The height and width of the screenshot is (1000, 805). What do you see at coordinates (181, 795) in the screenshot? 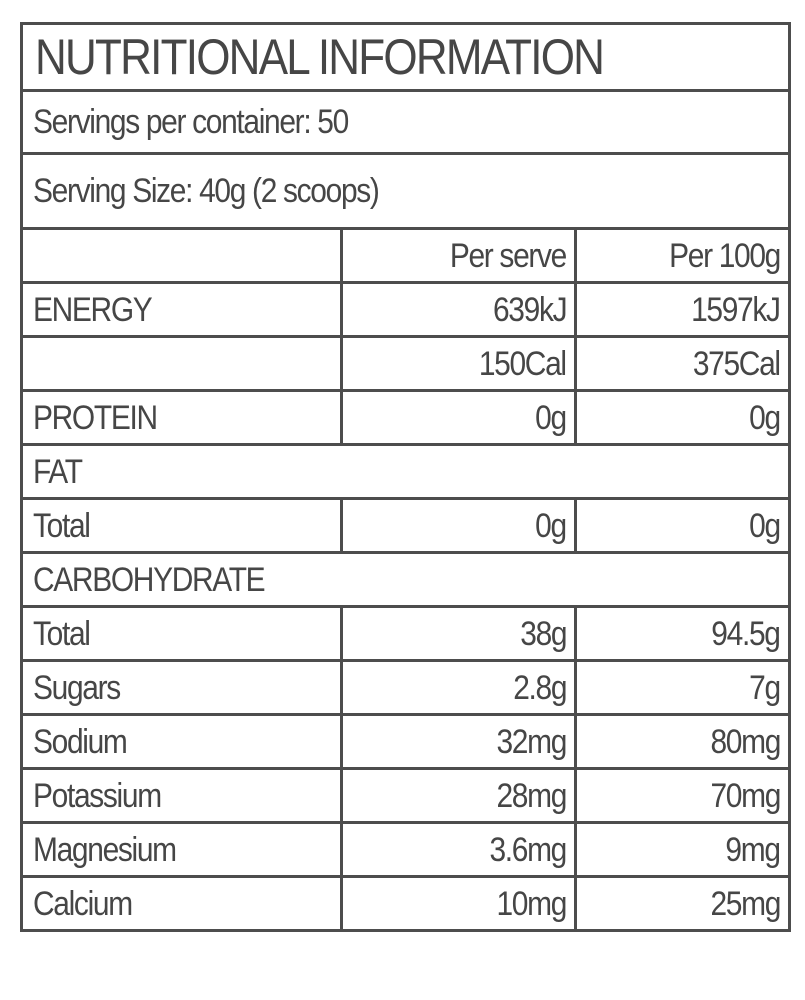
I see `nutrient-label: Potassium` at bounding box center [181, 795].